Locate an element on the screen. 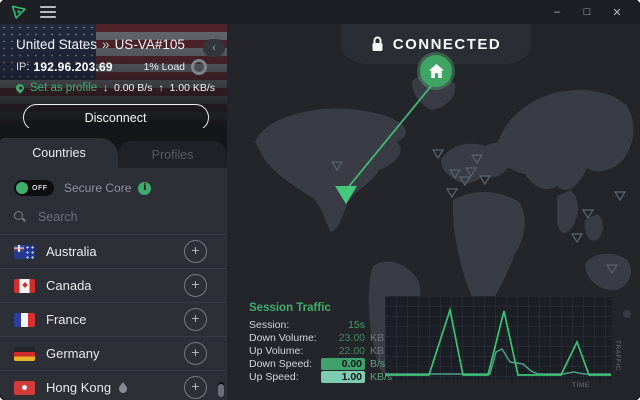  country-row-hong-kong: Hong Kong + is located at coordinates (113, 385).